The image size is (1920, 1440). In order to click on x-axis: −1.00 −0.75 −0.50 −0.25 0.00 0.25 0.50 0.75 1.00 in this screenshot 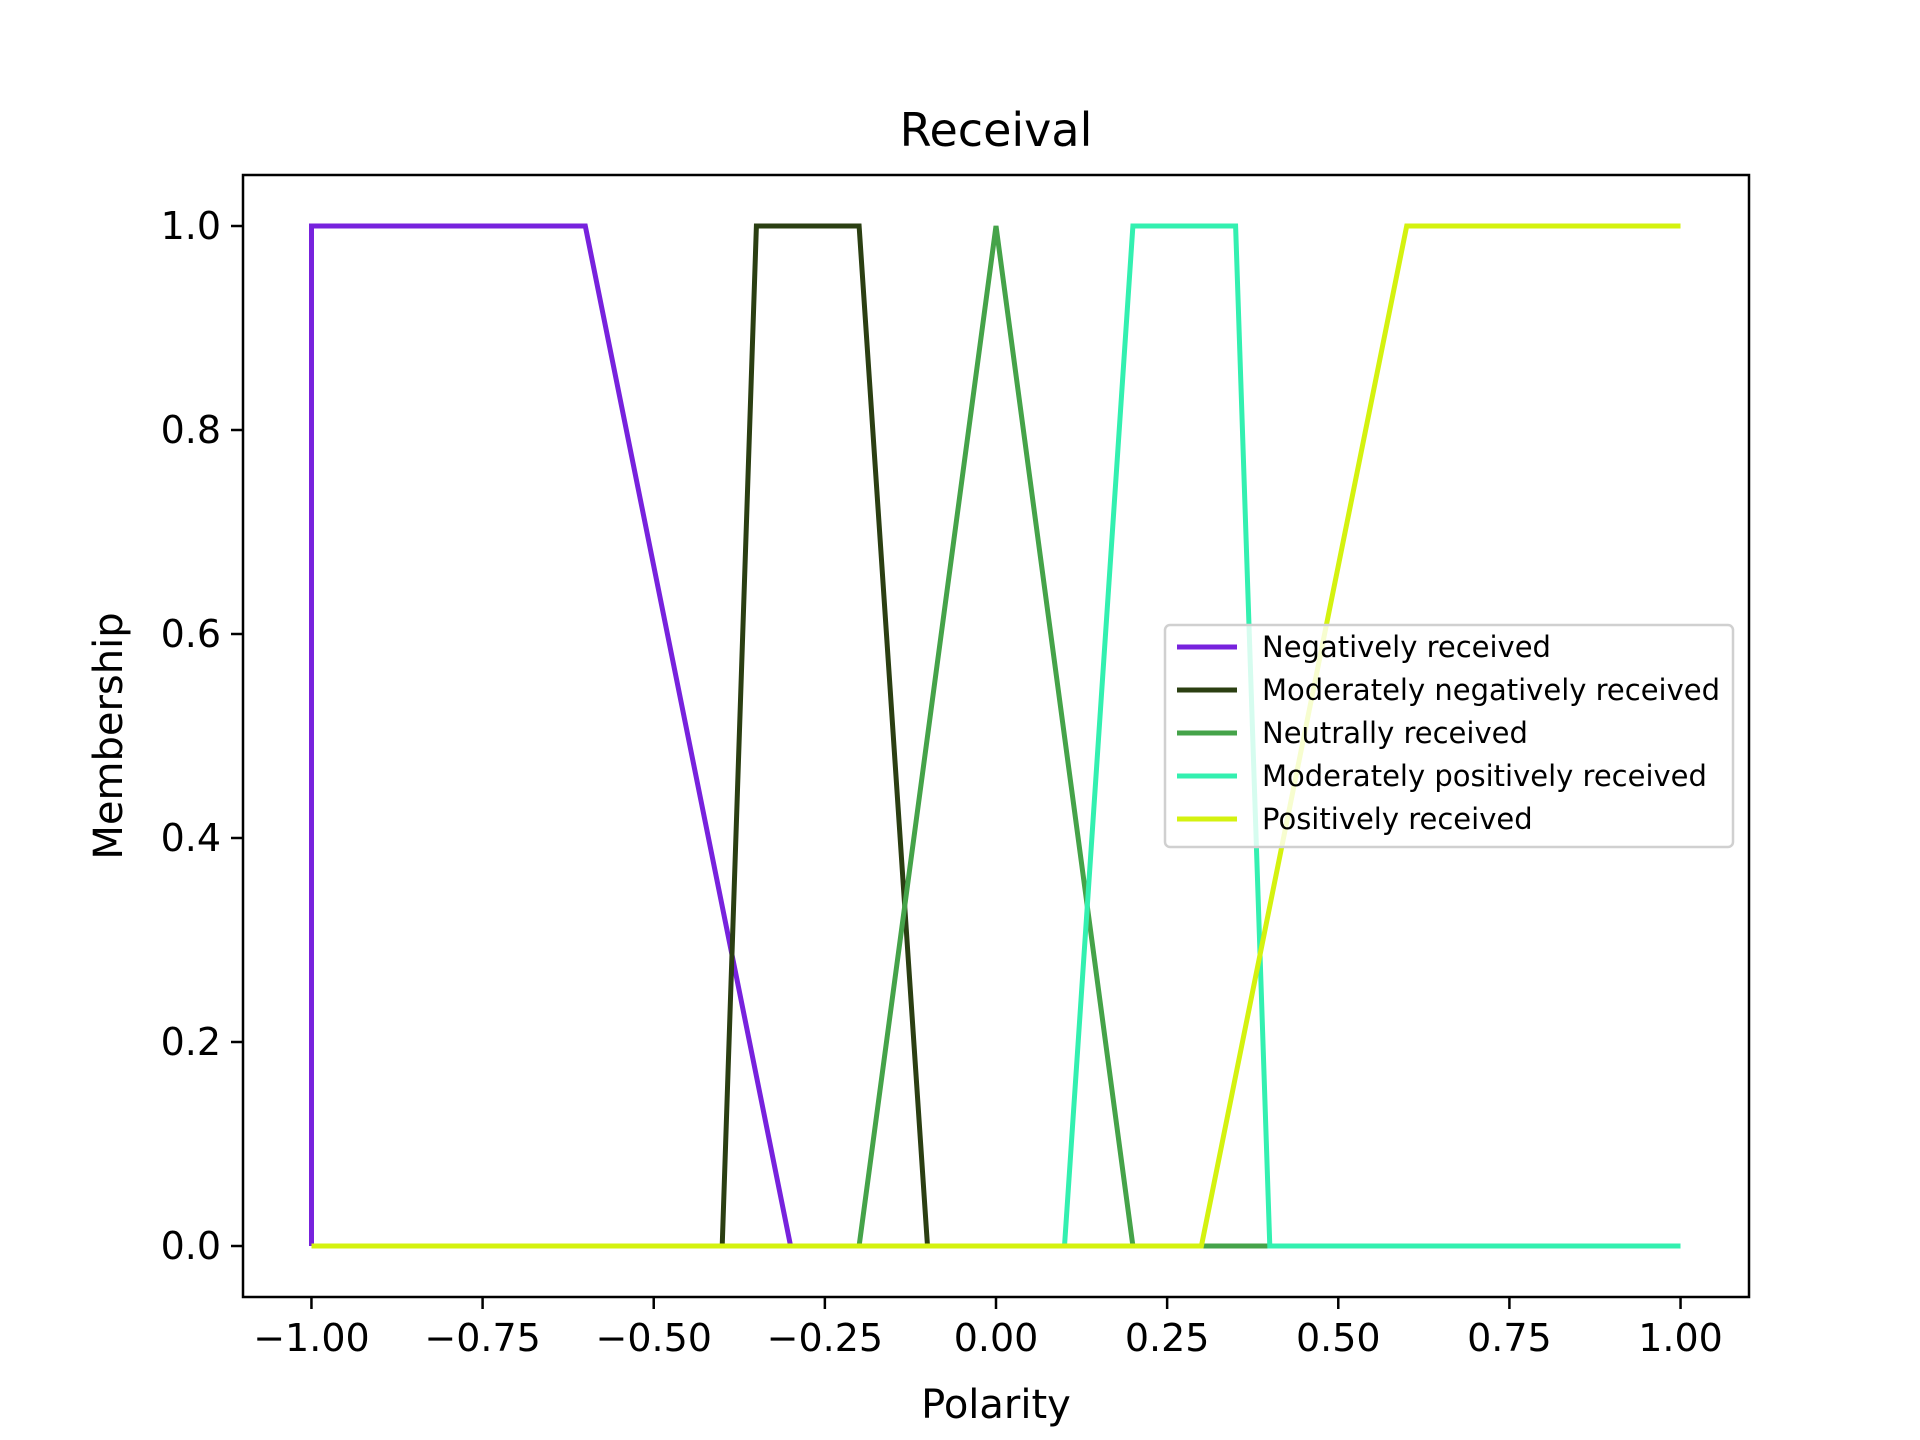, I will do `click(988, 1328)`.